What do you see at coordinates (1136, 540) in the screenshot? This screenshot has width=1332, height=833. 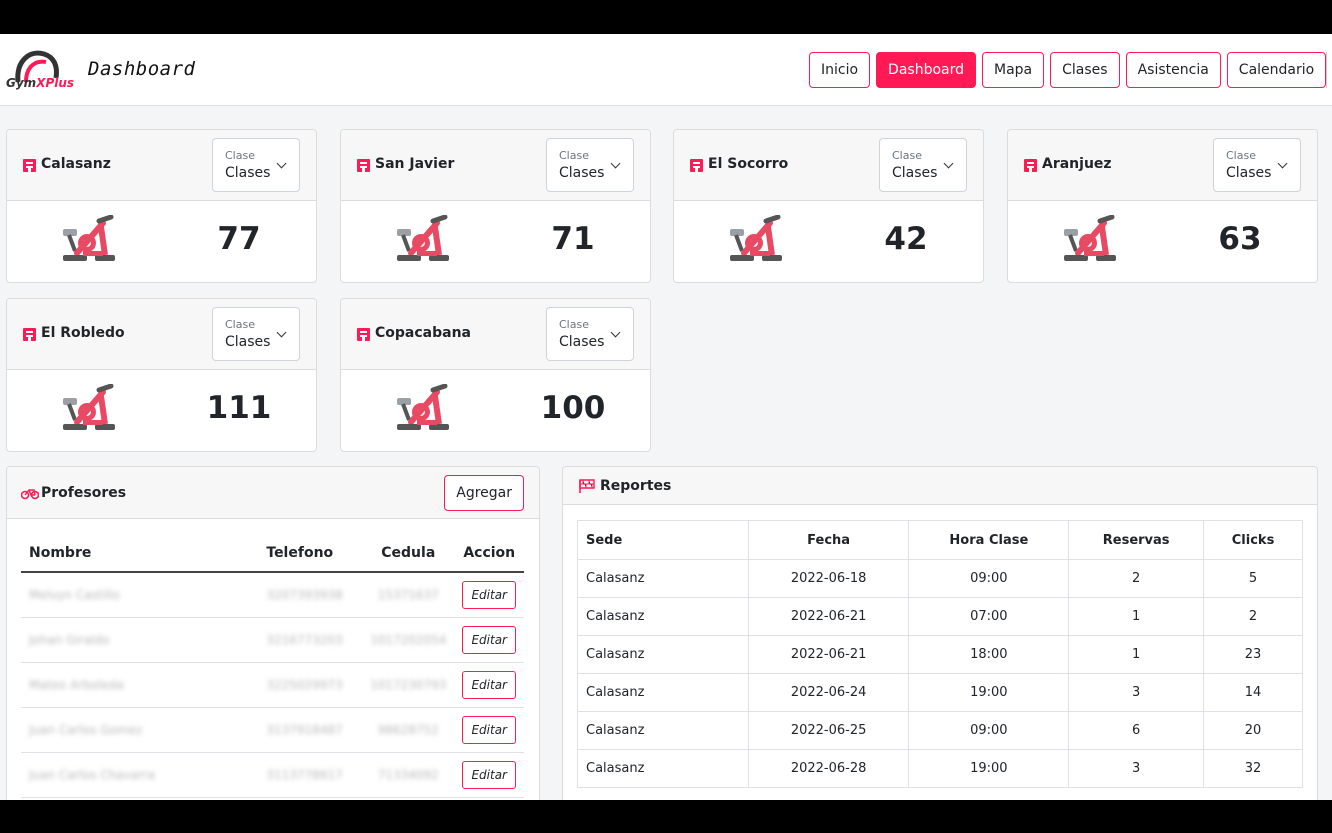 I see `col-reservas: Reservas` at bounding box center [1136, 540].